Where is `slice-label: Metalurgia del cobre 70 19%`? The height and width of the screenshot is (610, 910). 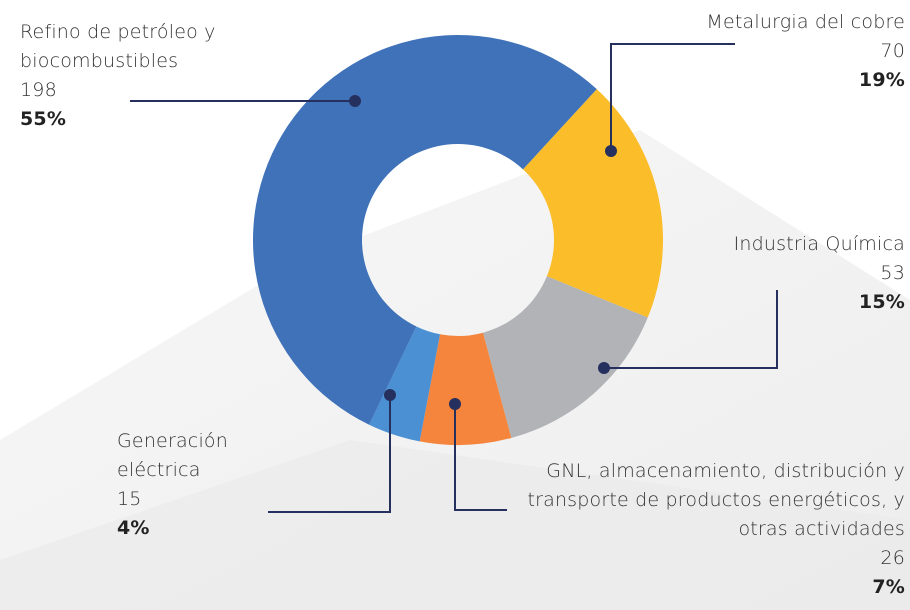 slice-label: Metalurgia del cobre 70 19% is located at coordinates (805, 51).